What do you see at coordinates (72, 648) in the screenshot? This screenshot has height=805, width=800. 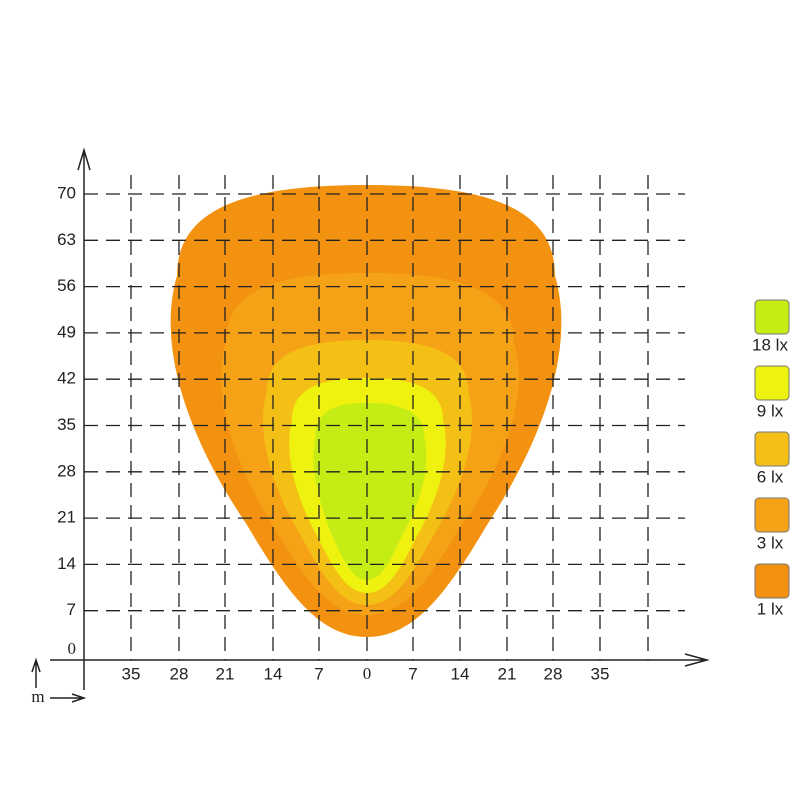 I see `y-tick-label: 0` at bounding box center [72, 648].